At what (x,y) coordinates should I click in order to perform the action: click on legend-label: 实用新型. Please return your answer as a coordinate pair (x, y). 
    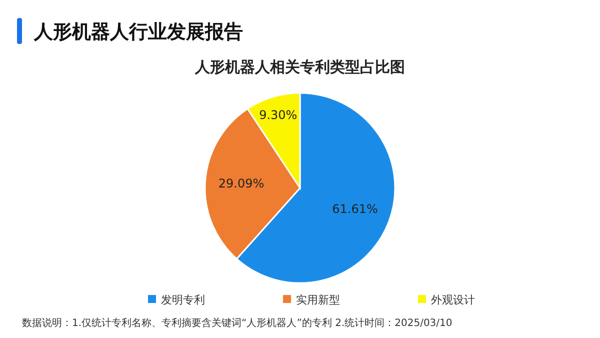
    Looking at the image, I should click on (318, 300).